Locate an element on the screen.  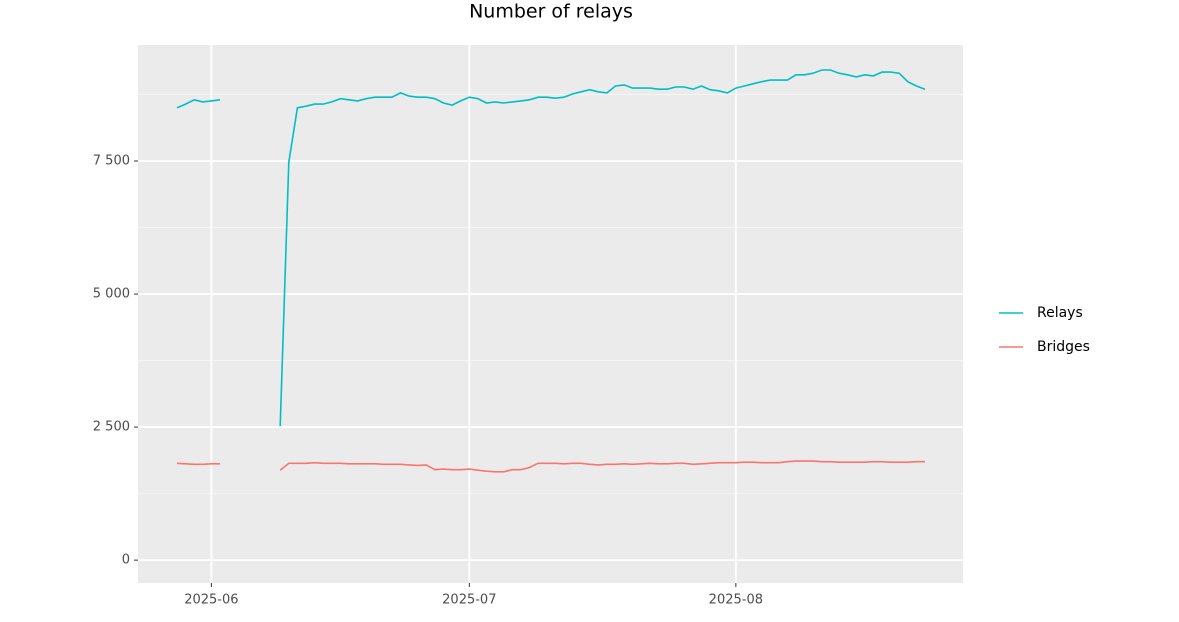
x-tick-label: 2025-07 is located at coordinates (469, 600).